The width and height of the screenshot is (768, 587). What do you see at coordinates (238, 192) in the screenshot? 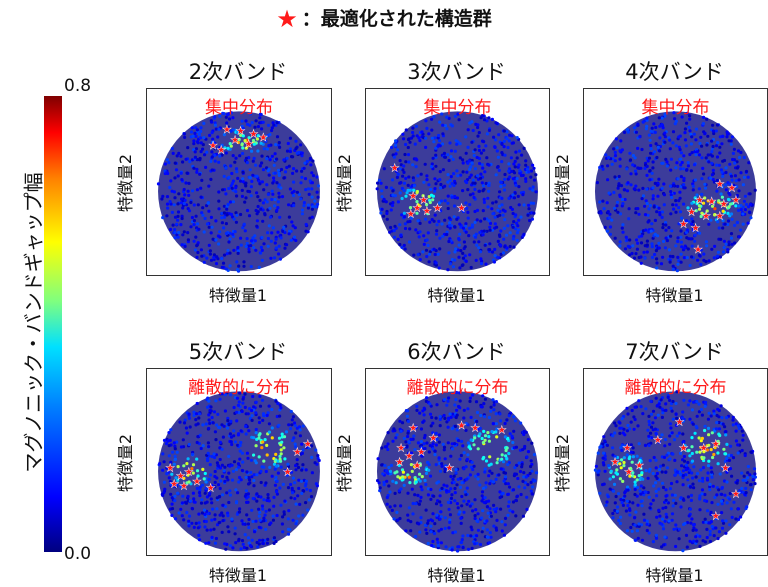
I see `scatter-plot: ★★★★★★★★` at bounding box center [238, 192].